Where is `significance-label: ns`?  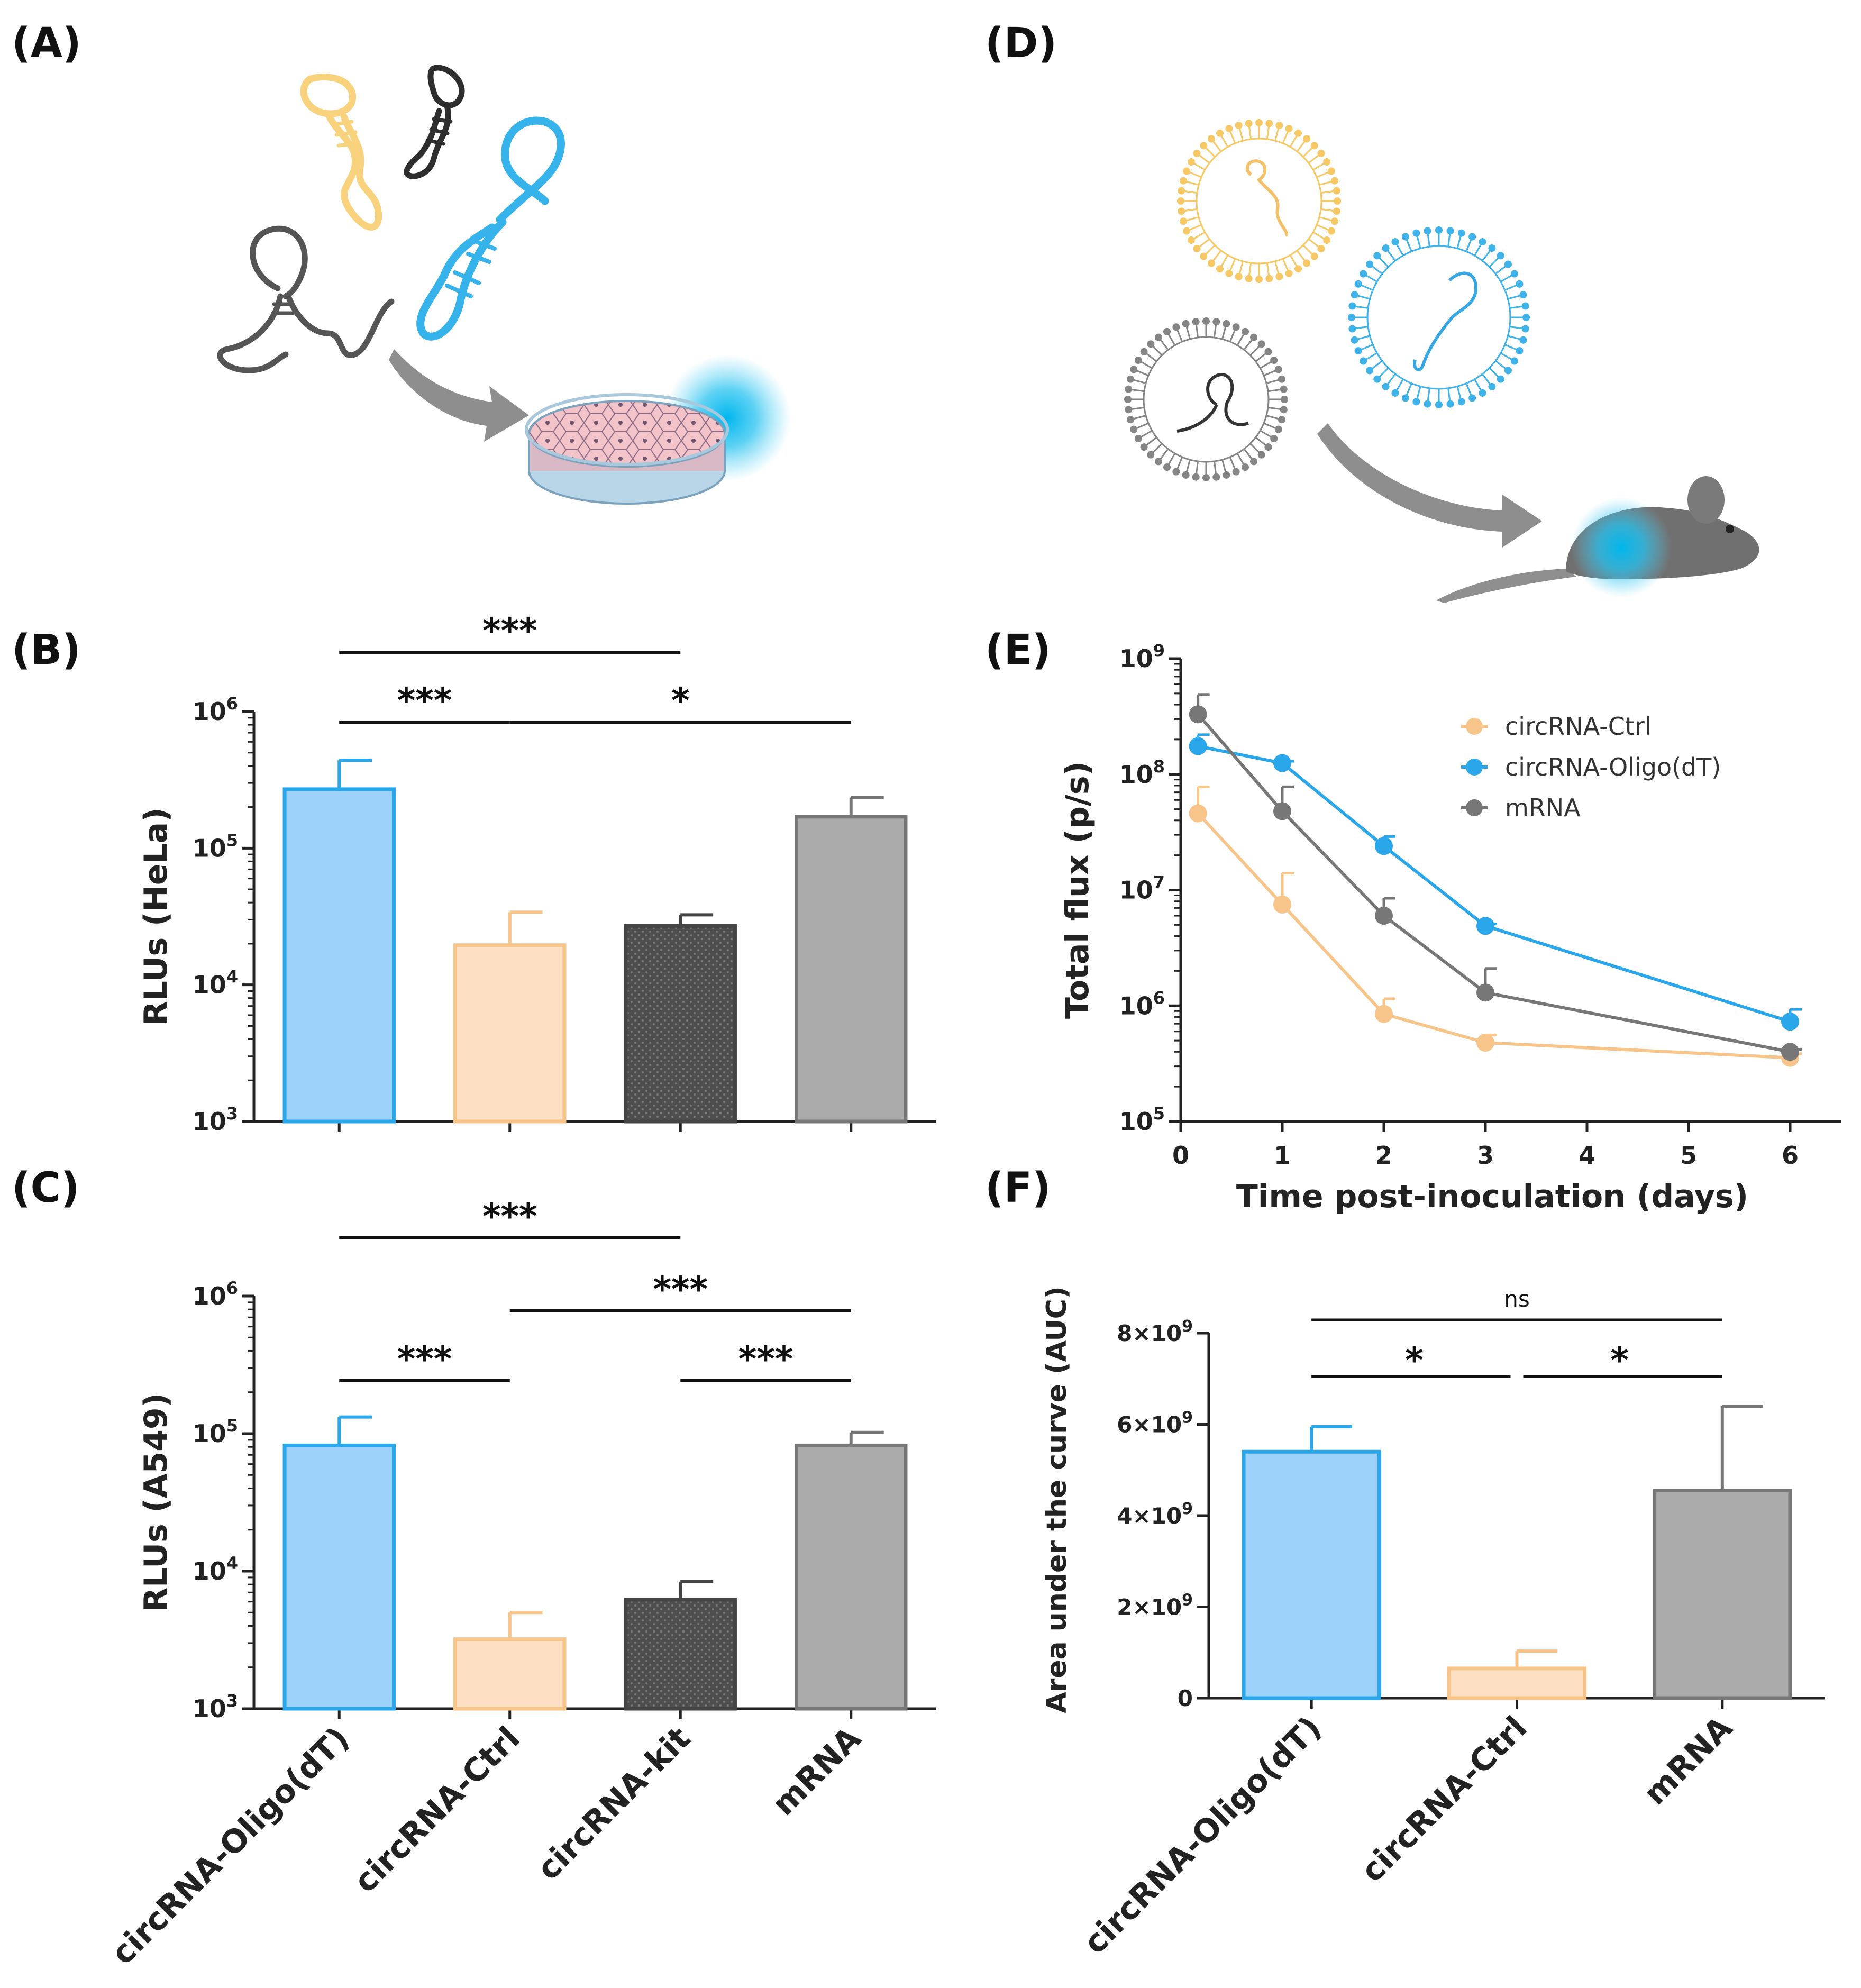 significance-label: ns is located at coordinates (1517, 1299).